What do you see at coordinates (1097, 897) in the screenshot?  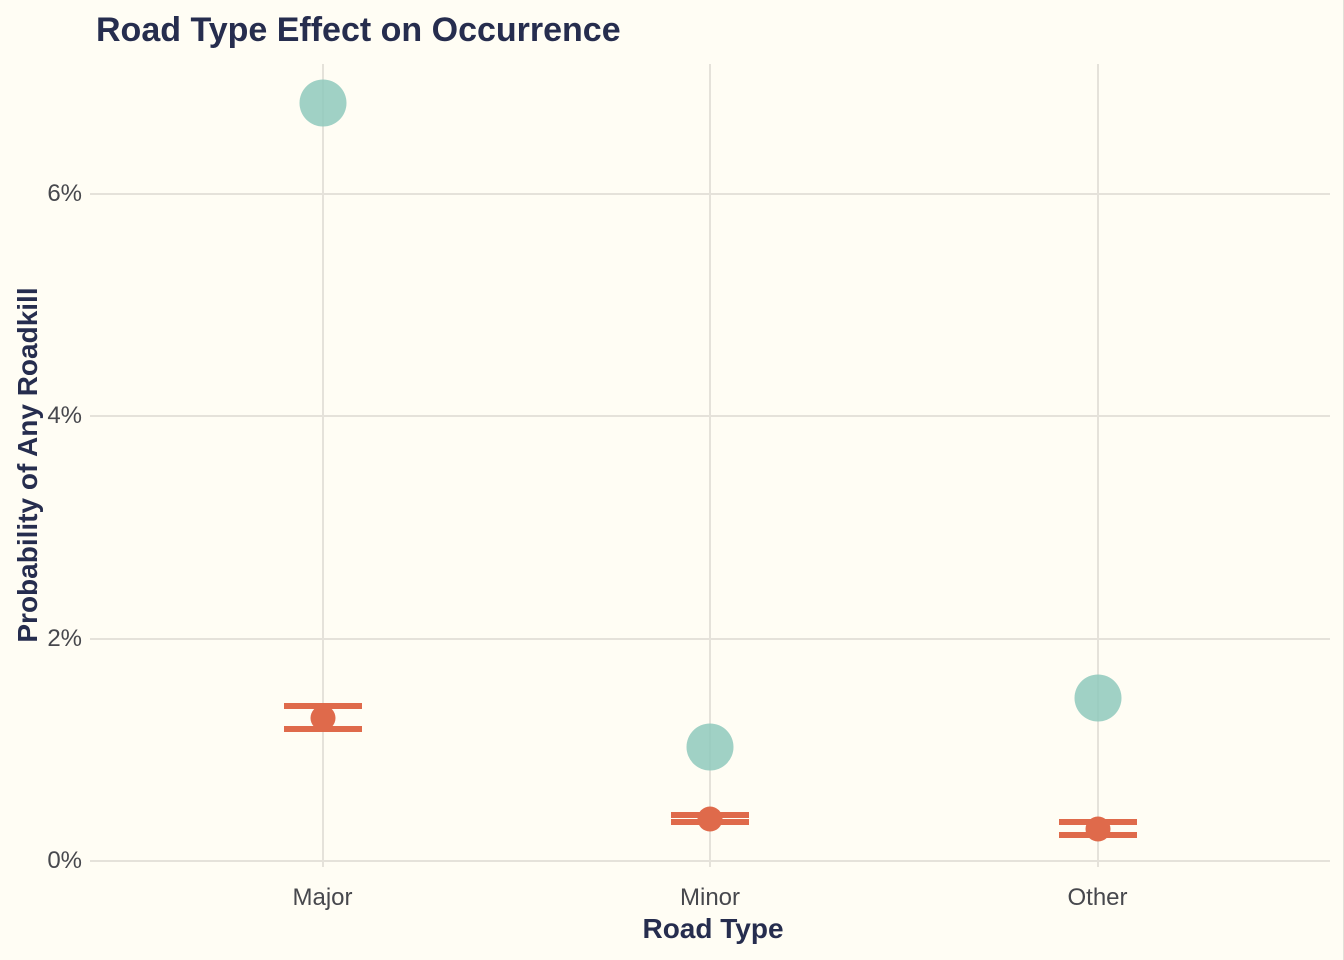 I see `x-tick-label: Other` at bounding box center [1097, 897].